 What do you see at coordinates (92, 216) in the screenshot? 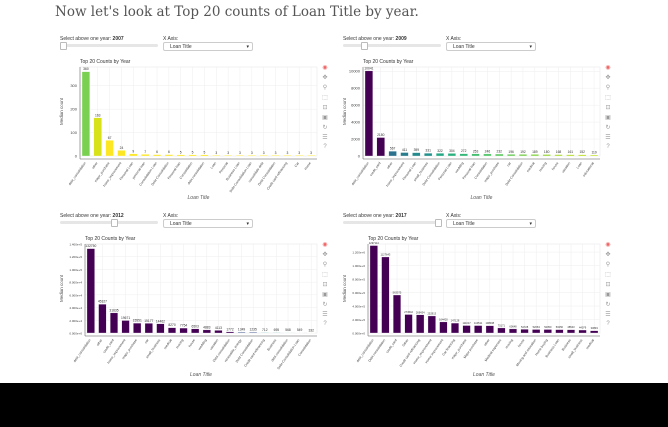
I see `year-slider-label: Select above one year: 2012` at bounding box center [92, 216].